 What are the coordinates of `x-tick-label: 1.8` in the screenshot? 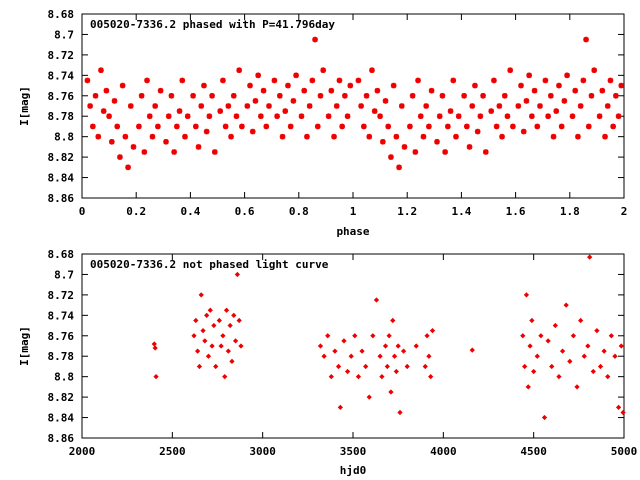 It's located at (570, 211).